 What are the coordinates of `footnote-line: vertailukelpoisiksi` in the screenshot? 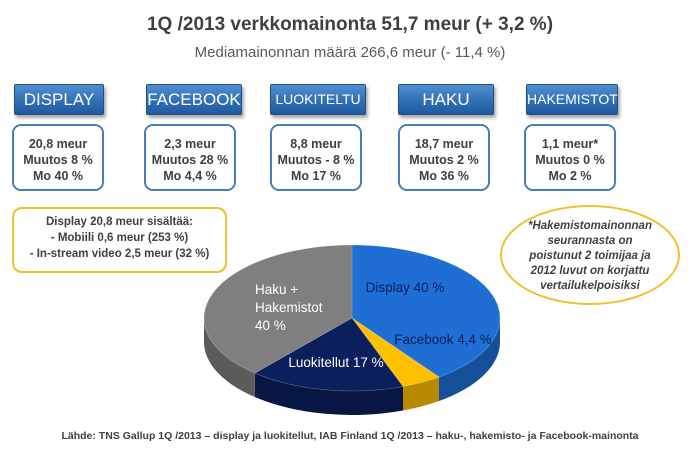 It's located at (590, 286).